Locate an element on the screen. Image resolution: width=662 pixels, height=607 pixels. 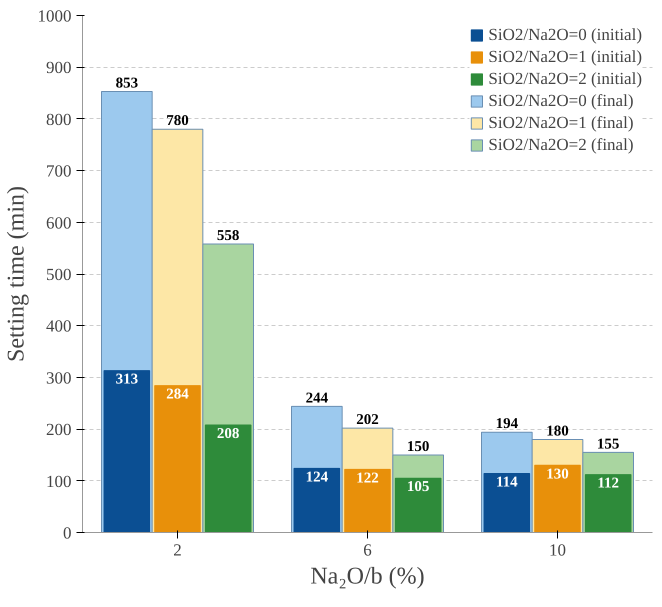
x-axis-title: Na₂O/b (%) is located at coordinates (367, 577).